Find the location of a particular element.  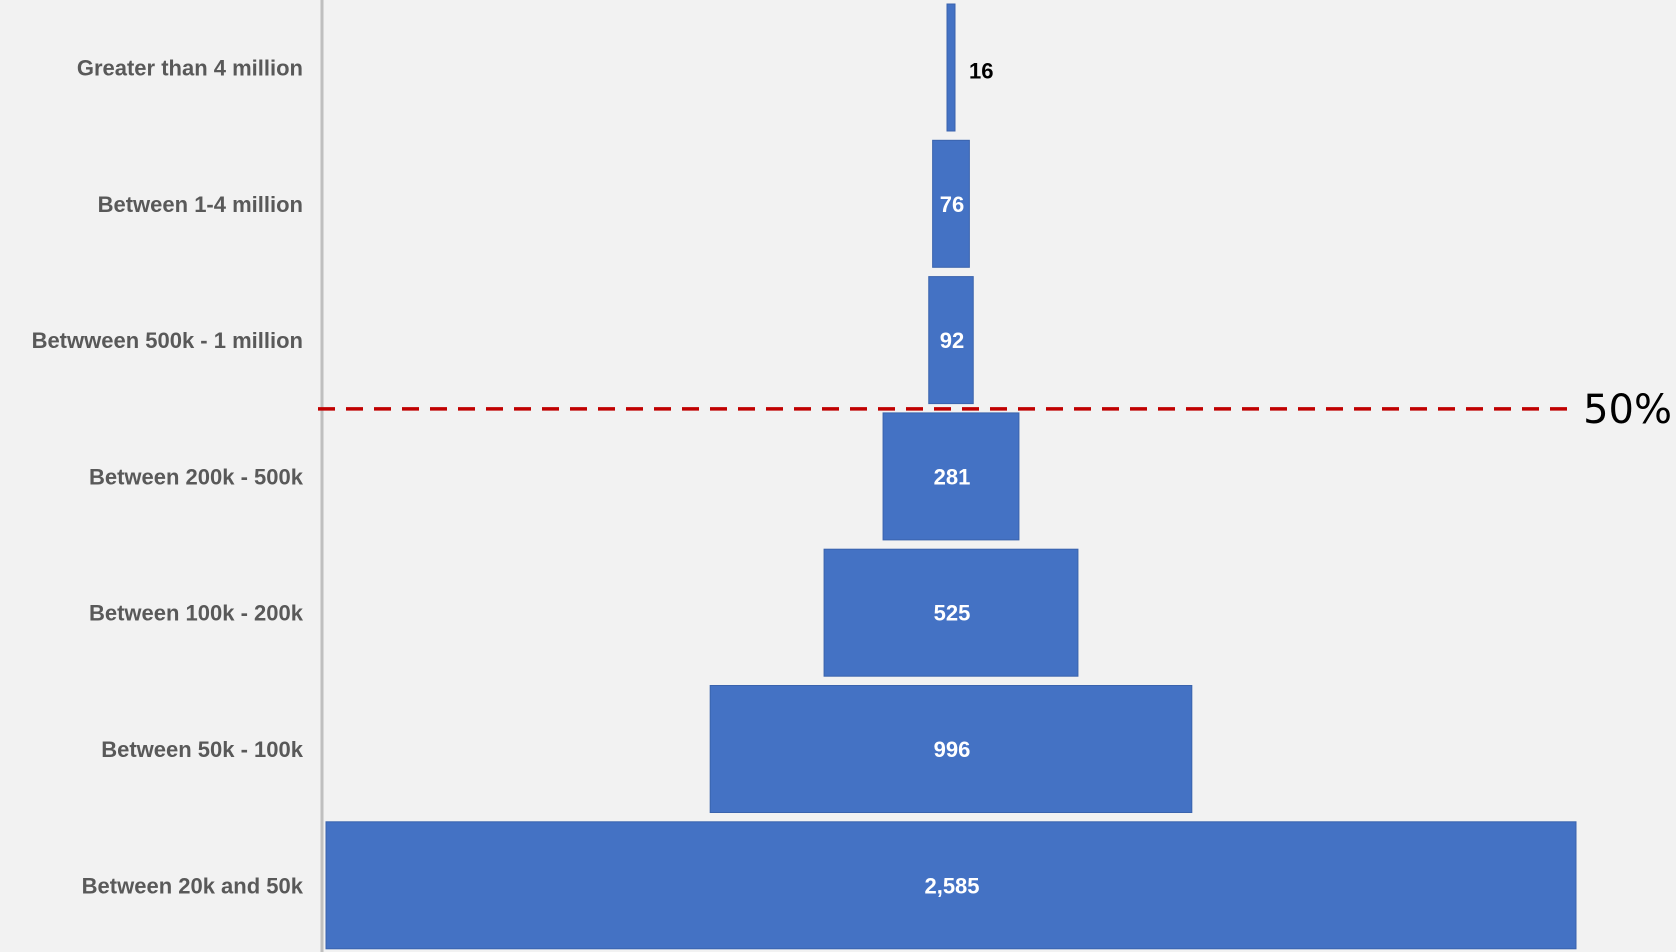

category-label: Between 50k - 100k is located at coordinates (202, 749).